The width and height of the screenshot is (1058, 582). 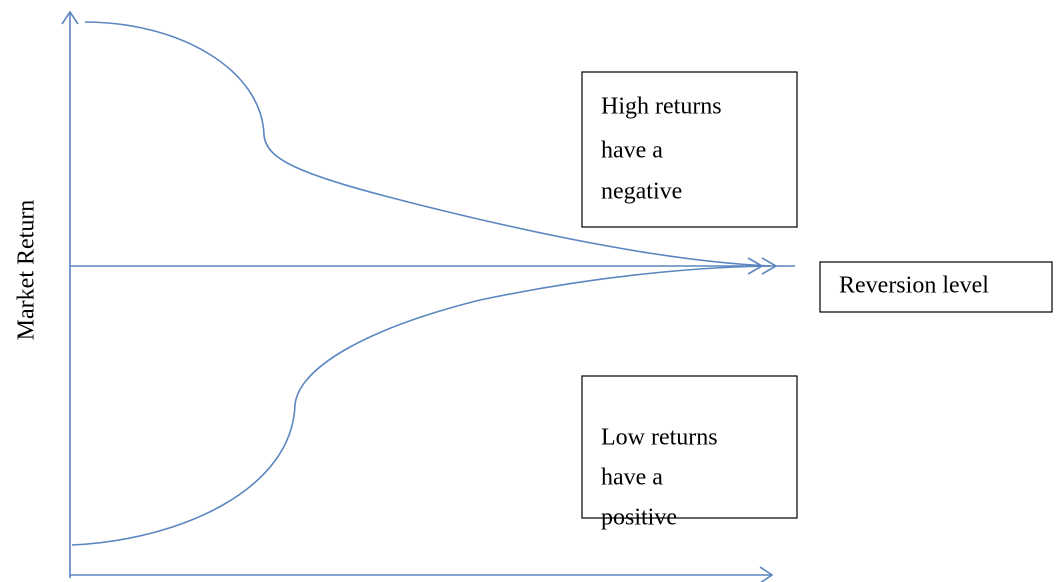 I want to click on high-returns-box, so click(x=689, y=149).